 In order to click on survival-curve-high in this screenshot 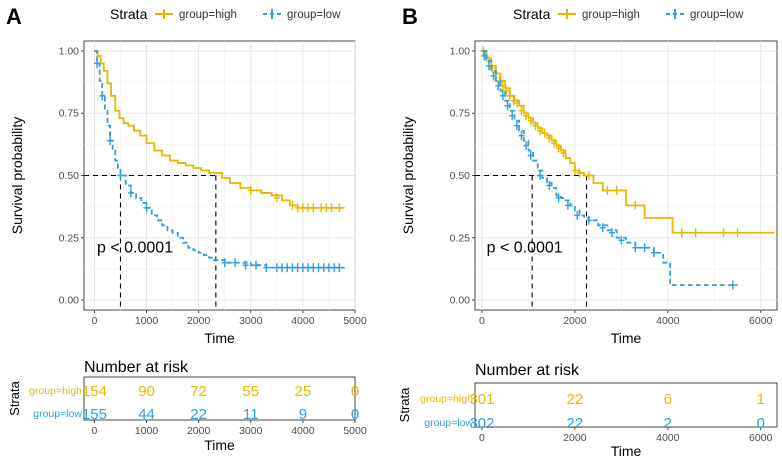, I will do `click(219, 129)`.